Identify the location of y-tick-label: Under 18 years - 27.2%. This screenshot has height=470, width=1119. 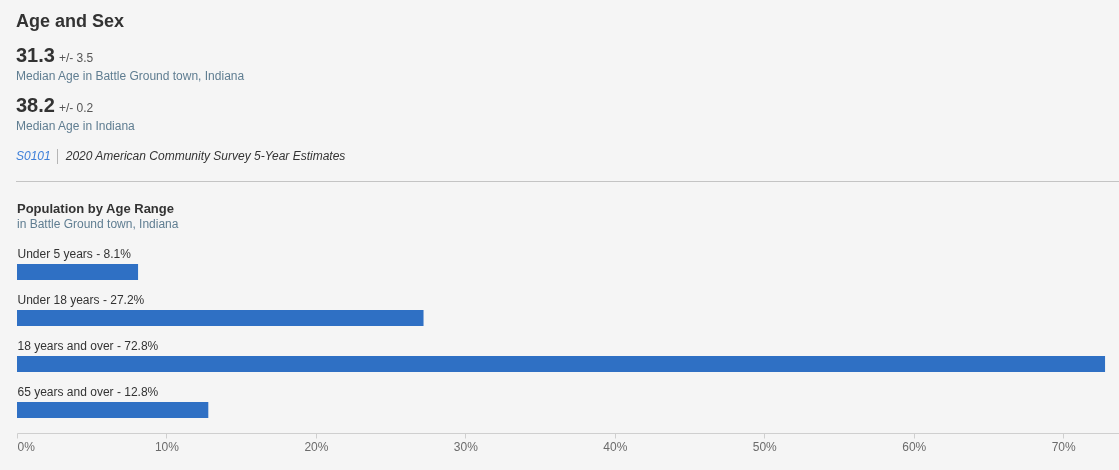
(81, 300).